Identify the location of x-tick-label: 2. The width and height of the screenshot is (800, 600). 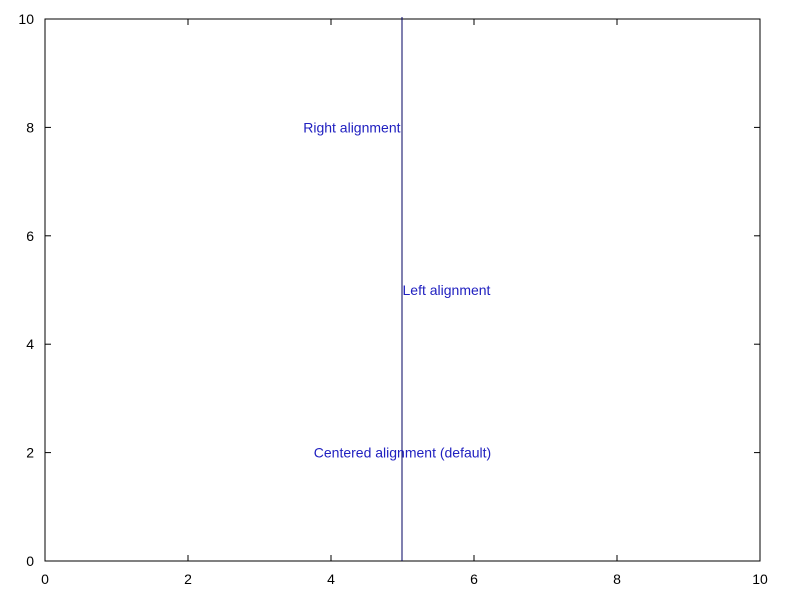
(188, 579).